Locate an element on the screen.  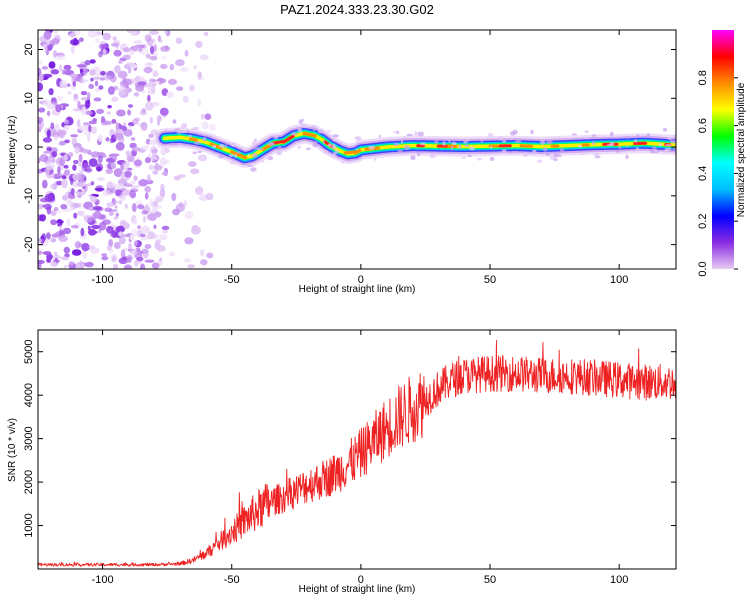
spectrogram-y-tick-label: 0 is located at coordinates (29, 147).